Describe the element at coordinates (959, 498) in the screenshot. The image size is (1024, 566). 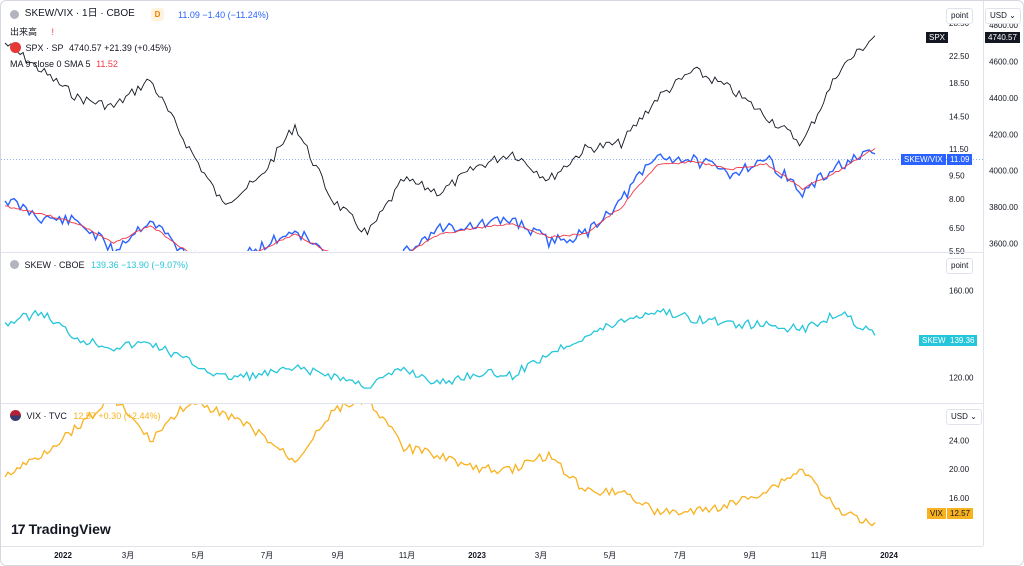
I see `vix-axis-tick: 16.00` at that location.